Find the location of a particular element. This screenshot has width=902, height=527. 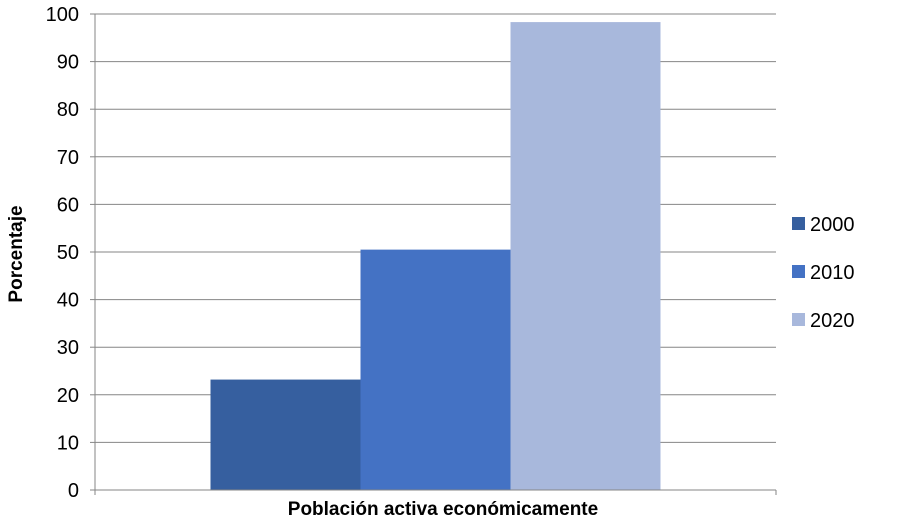

y-tick-label: 70 is located at coordinates (68, 158).